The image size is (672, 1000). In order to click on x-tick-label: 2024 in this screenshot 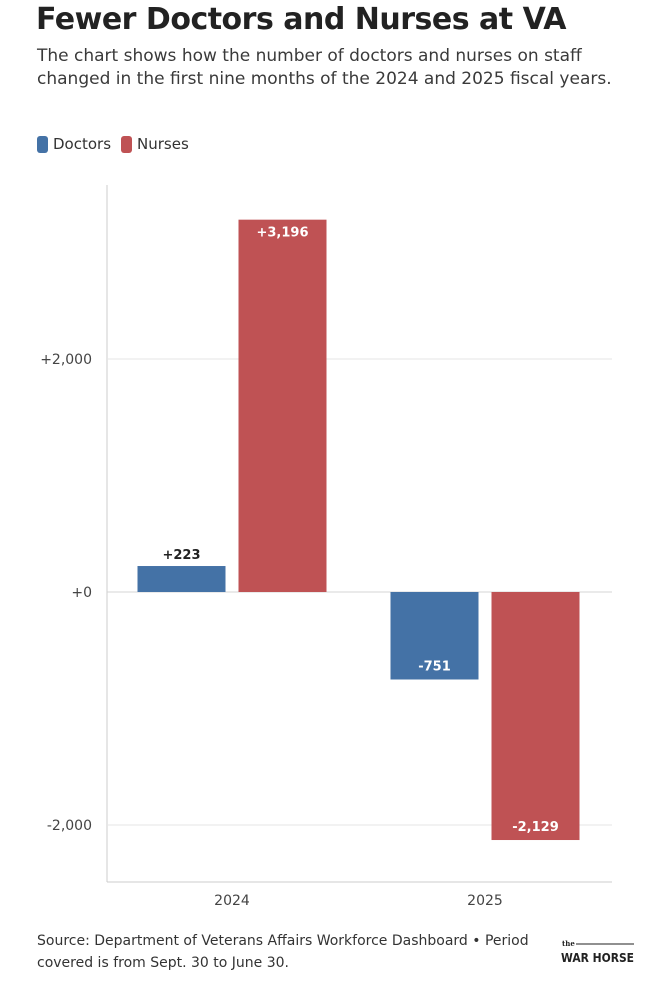, I will do `click(232, 901)`.